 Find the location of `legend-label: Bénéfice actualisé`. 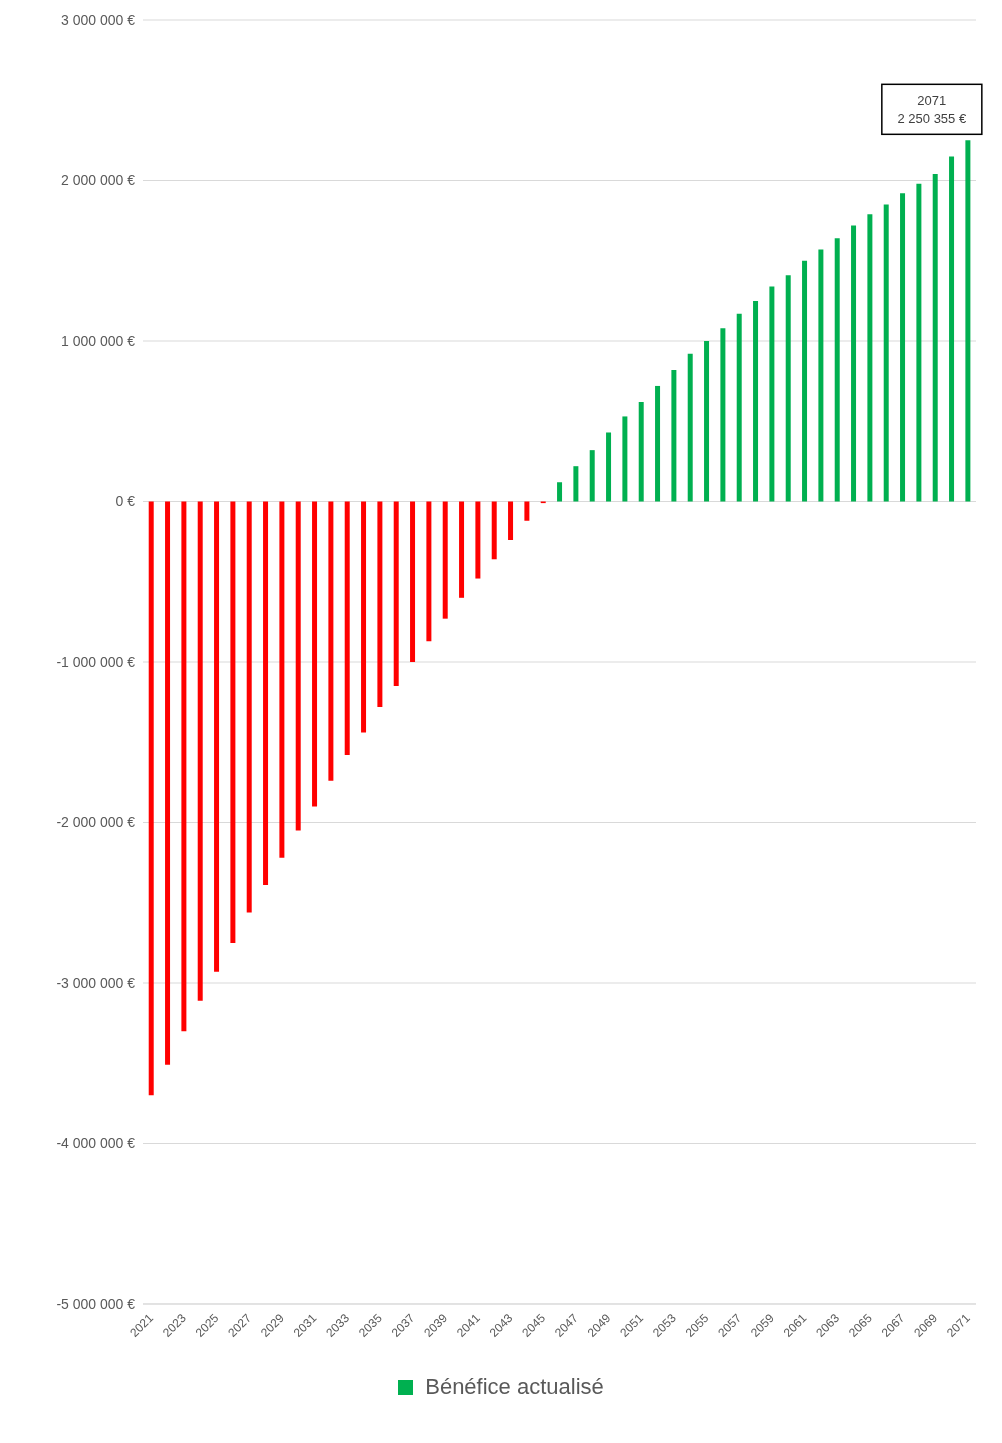

legend-label: Bénéfice actualisé is located at coordinates (514, 1387).